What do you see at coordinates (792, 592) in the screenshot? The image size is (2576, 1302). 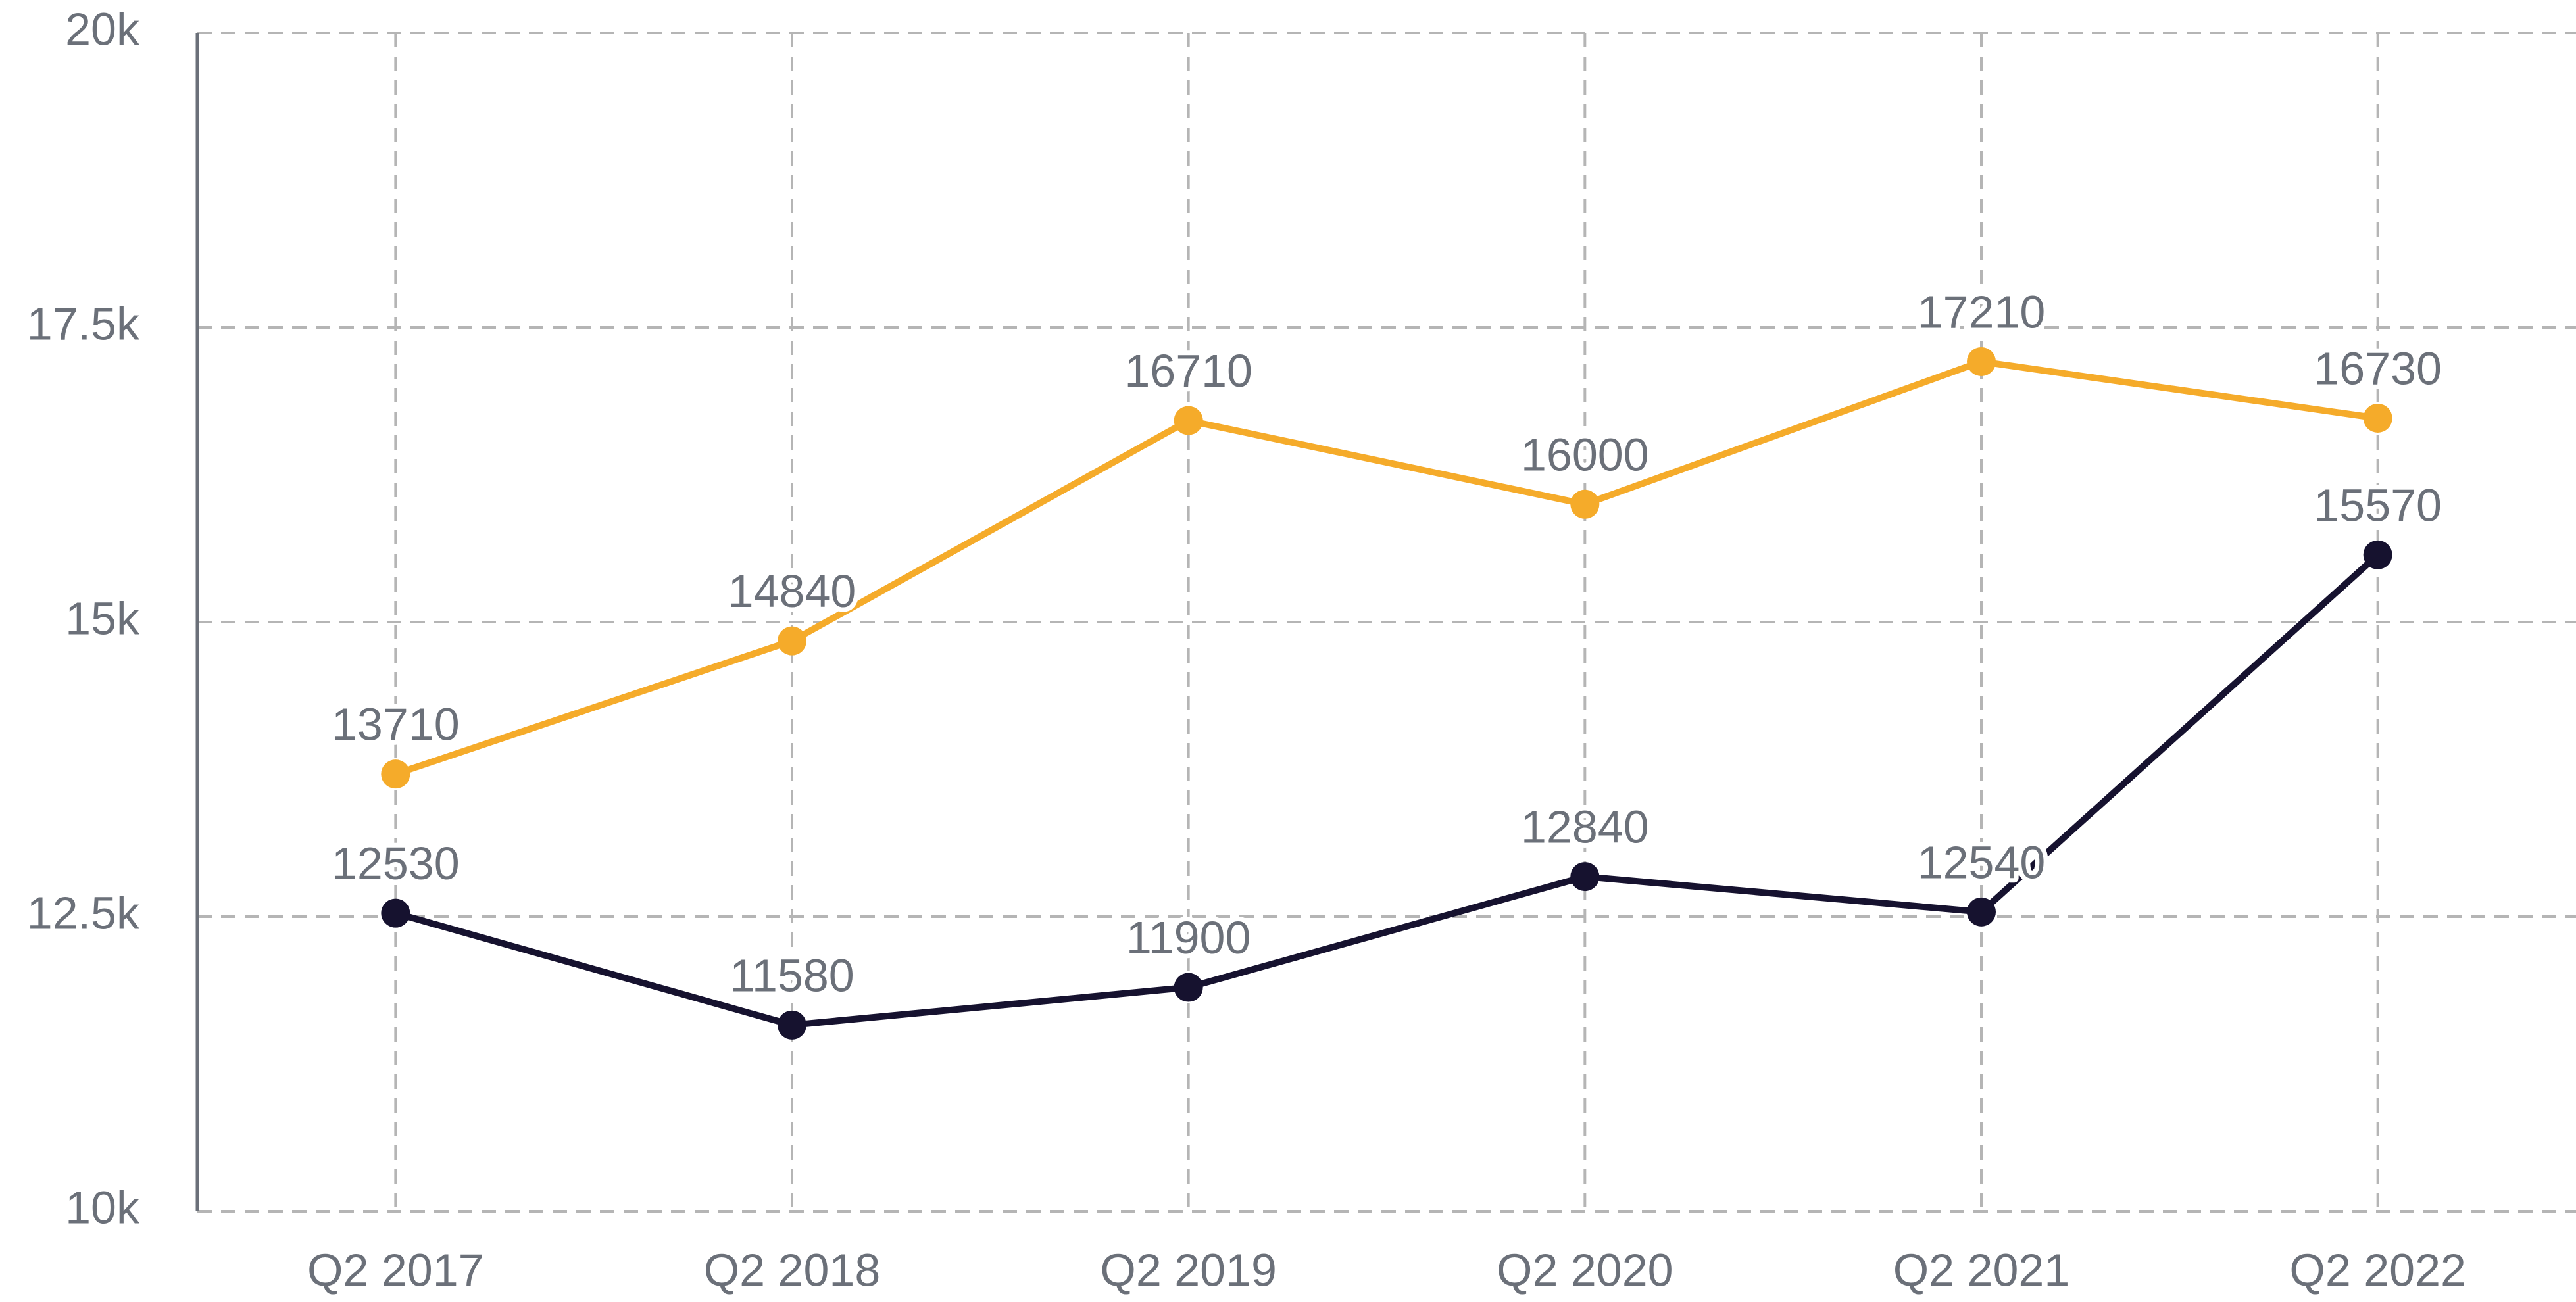 I see `data-label: 14840` at bounding box center [792, 592].